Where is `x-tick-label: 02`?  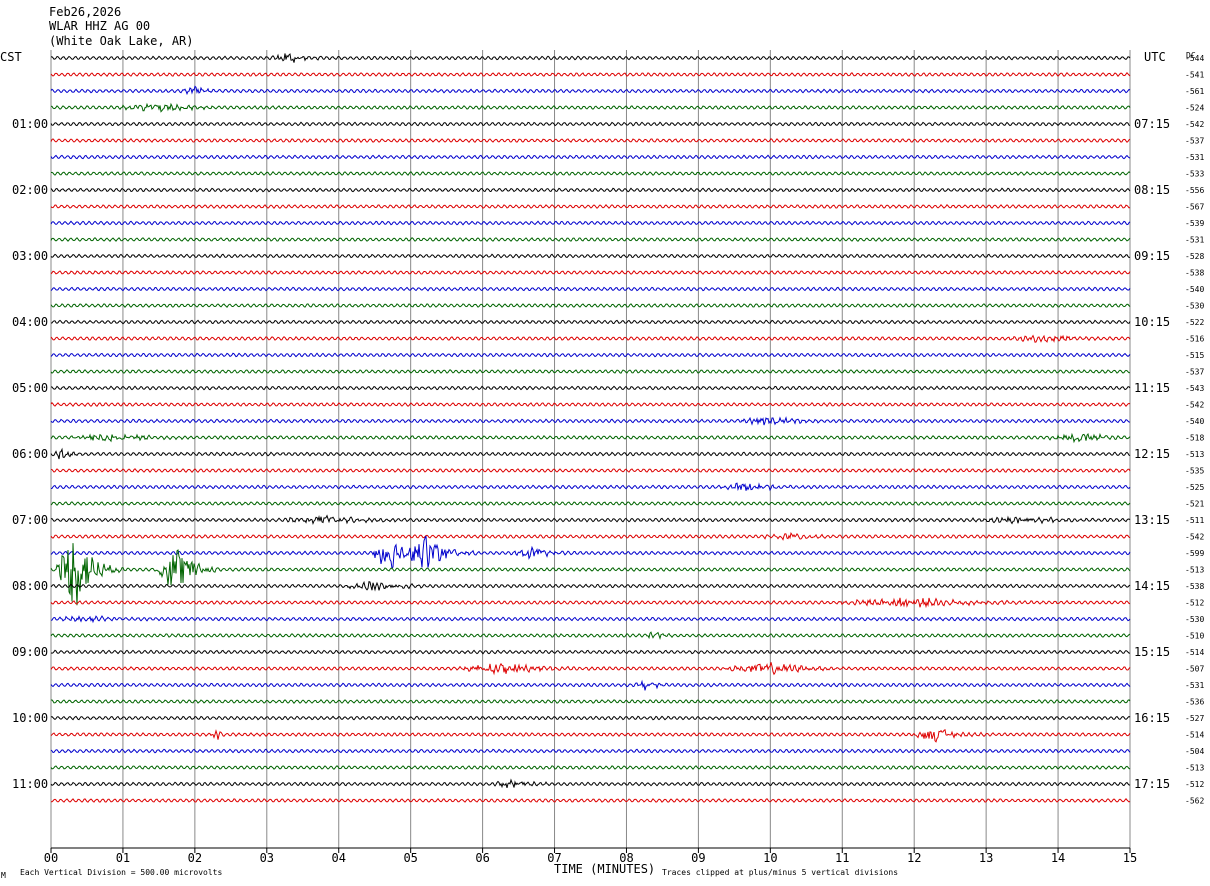
x-tick-label: 02 is located at coordinates (195, 858).